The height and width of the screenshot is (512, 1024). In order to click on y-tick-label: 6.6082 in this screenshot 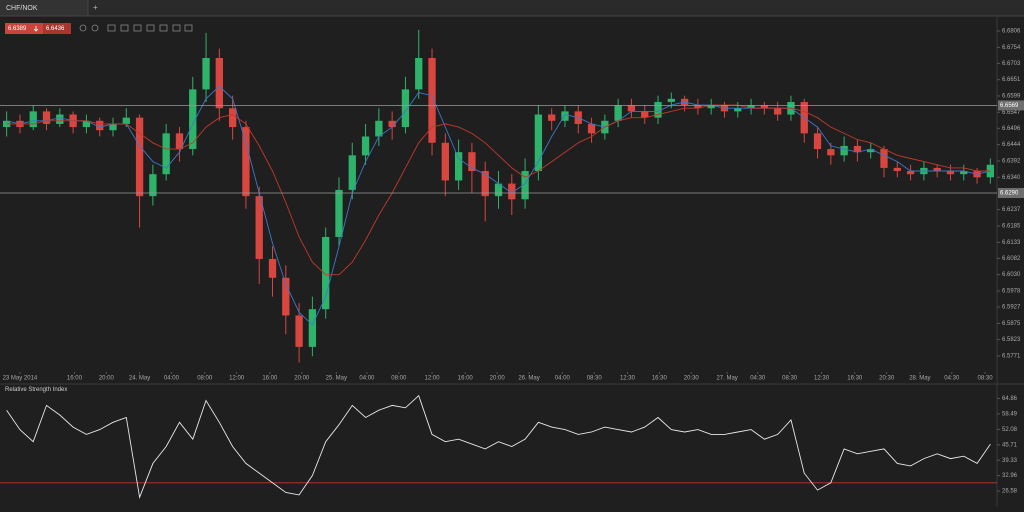, I will do `click(1011, 259)`.